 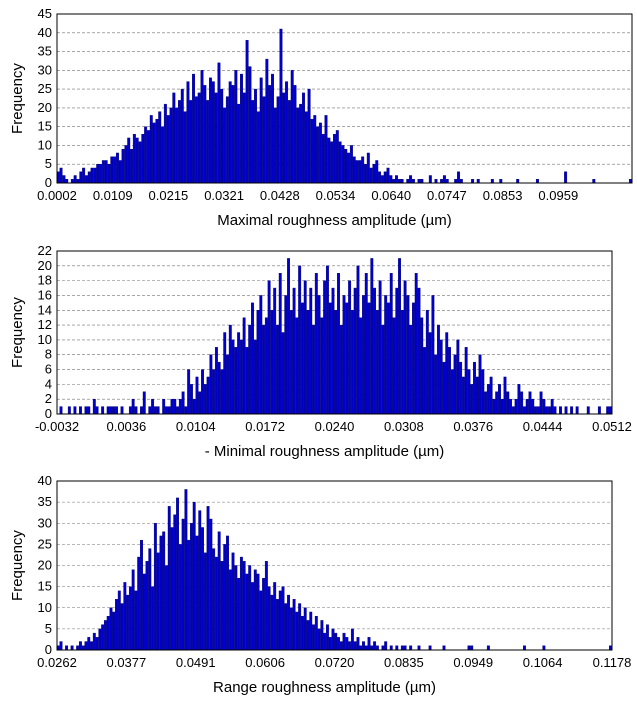 What do you see at coordinates (265, 426) in the screenshot?
I see `x-tick-label: 0.0172` at bounding box center [265, 426].